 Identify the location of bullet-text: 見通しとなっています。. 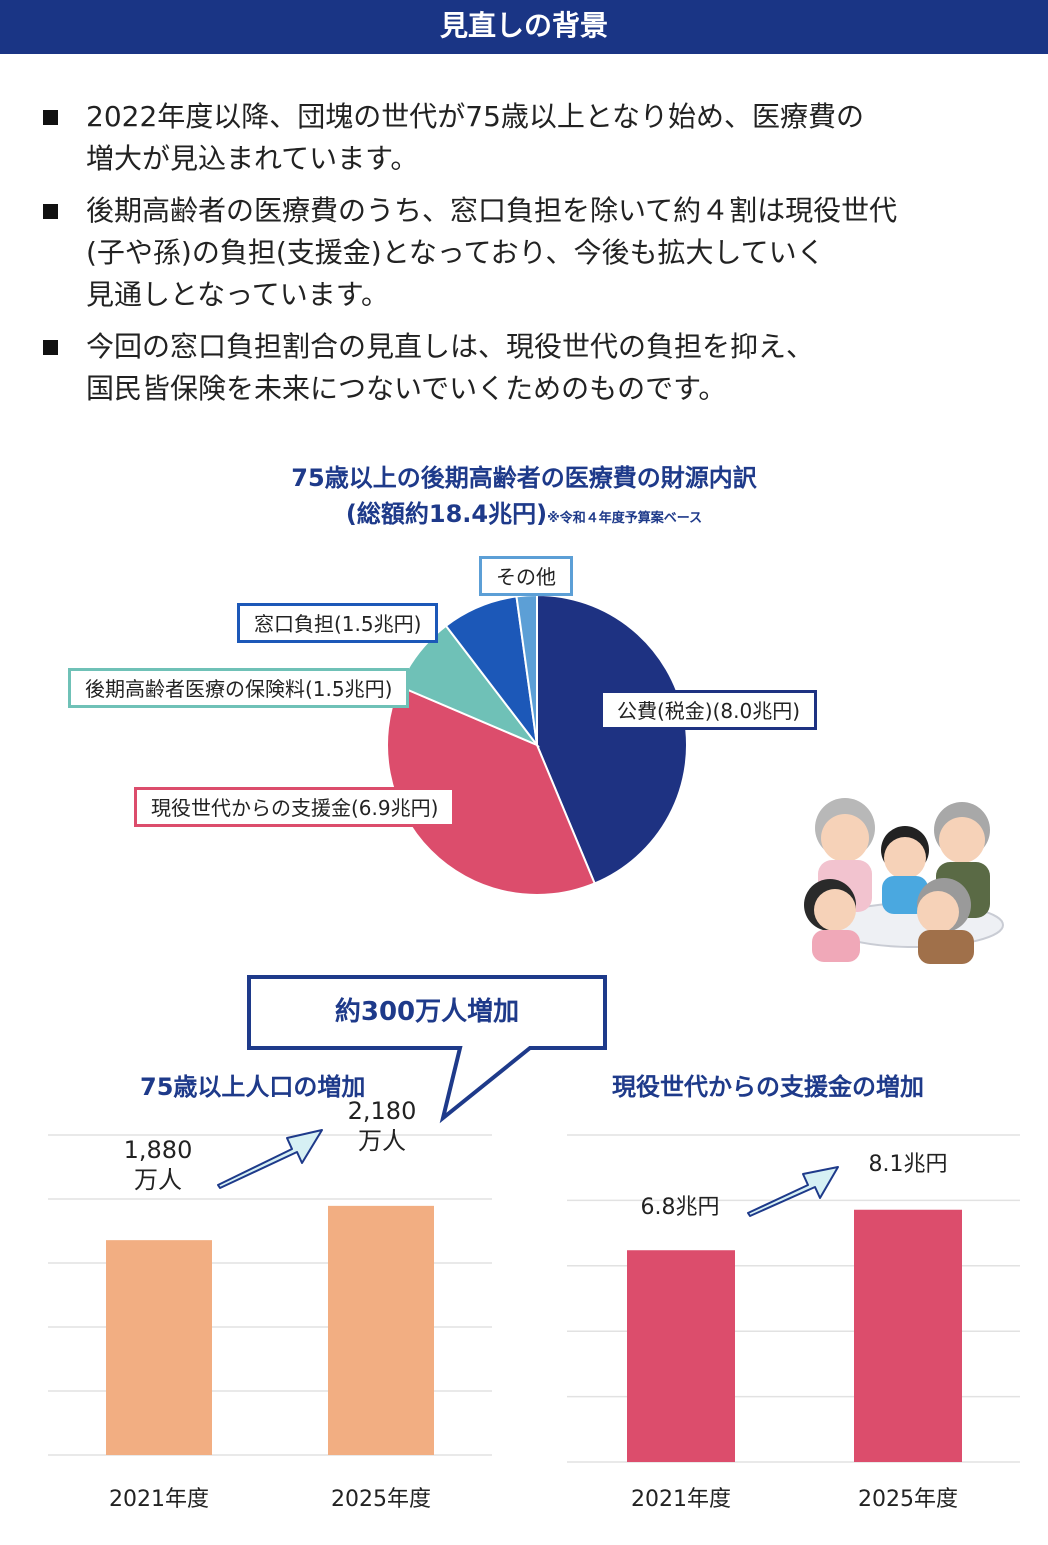
(237, 294).